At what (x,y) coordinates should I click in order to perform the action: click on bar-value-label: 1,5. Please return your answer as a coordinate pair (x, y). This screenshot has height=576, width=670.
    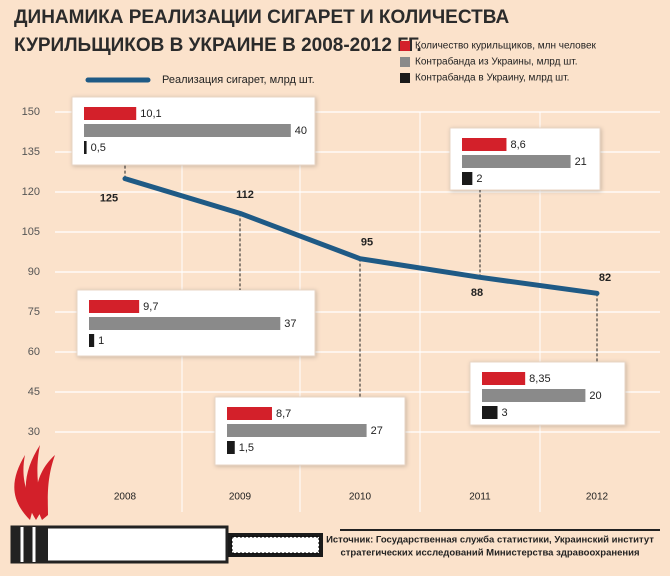
    Looking at the image, I should click on (246, 448).